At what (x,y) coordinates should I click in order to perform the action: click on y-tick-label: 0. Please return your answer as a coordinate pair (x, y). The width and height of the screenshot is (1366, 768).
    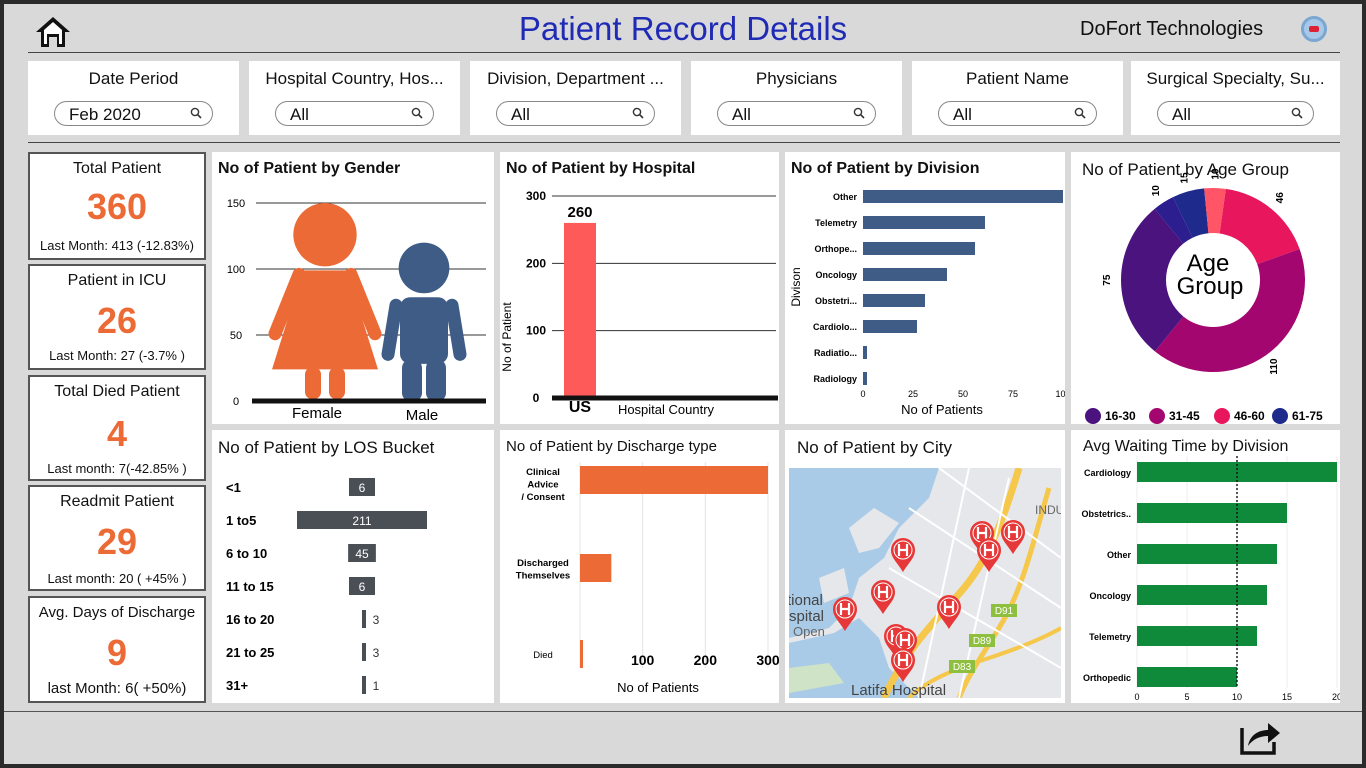
    Looking at the image, I should click on (536, 398).